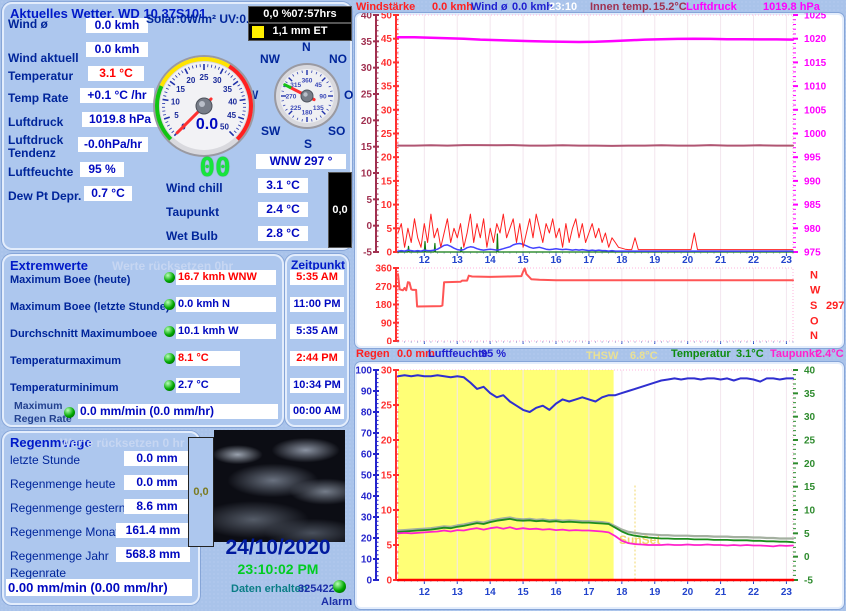 Image resolution: width=846 pixels, height=611 pixels. I want to click on rain-row-label: letzte Stunde, so click(45, 460).